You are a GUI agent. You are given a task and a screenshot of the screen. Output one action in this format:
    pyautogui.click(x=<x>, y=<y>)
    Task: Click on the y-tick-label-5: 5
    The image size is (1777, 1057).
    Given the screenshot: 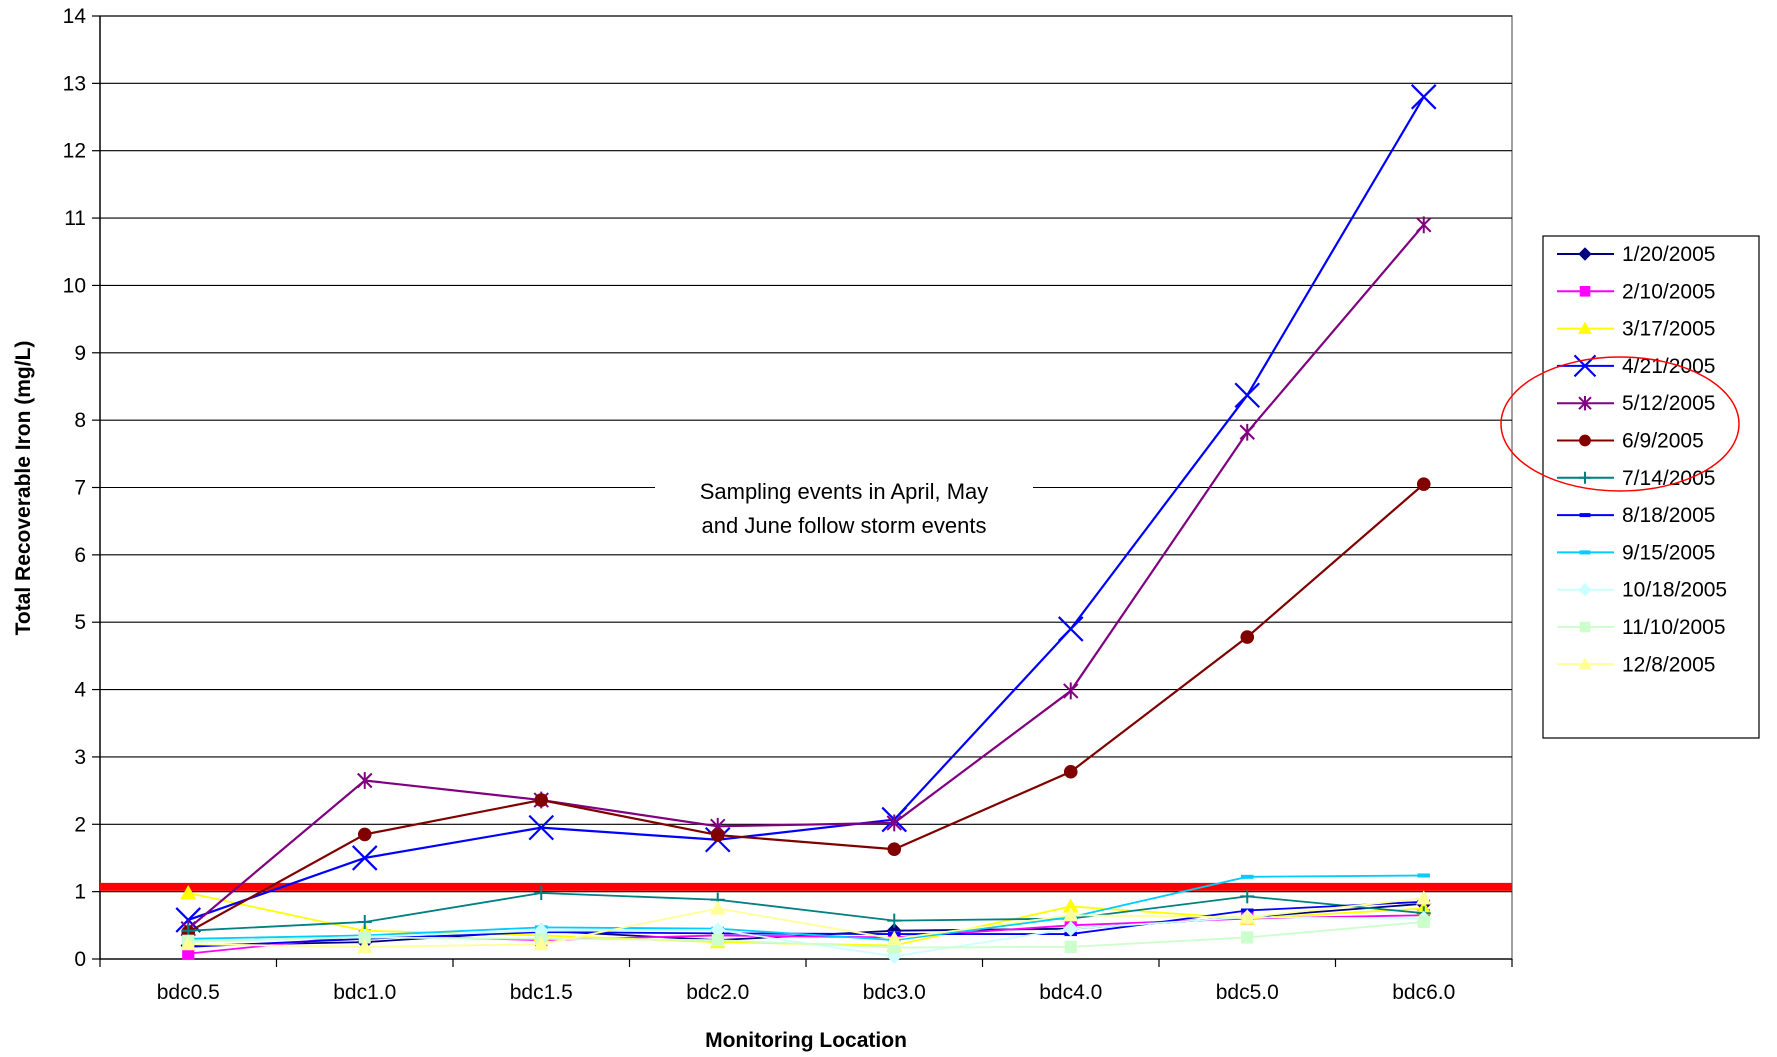 What is the action you would take?
    pyautogui.click(x=80, y=622)
    